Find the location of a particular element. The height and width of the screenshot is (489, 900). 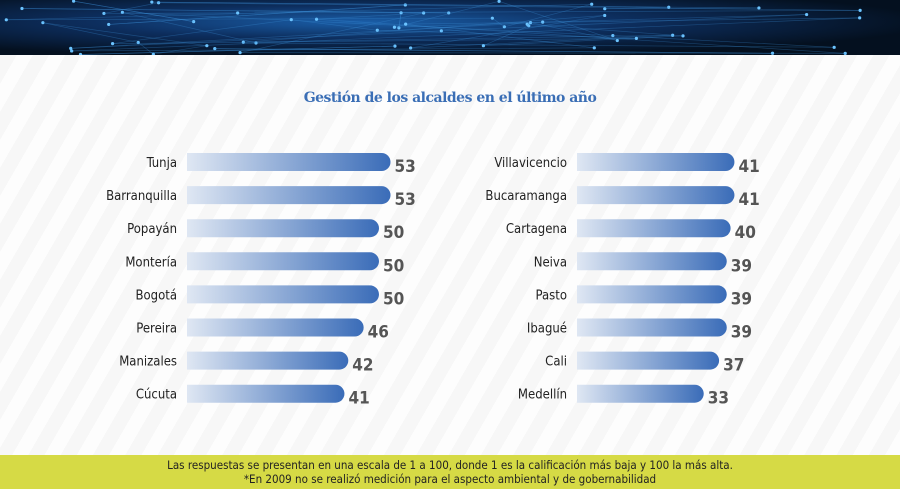

header-banner-image is located at coordinates (450, 27).